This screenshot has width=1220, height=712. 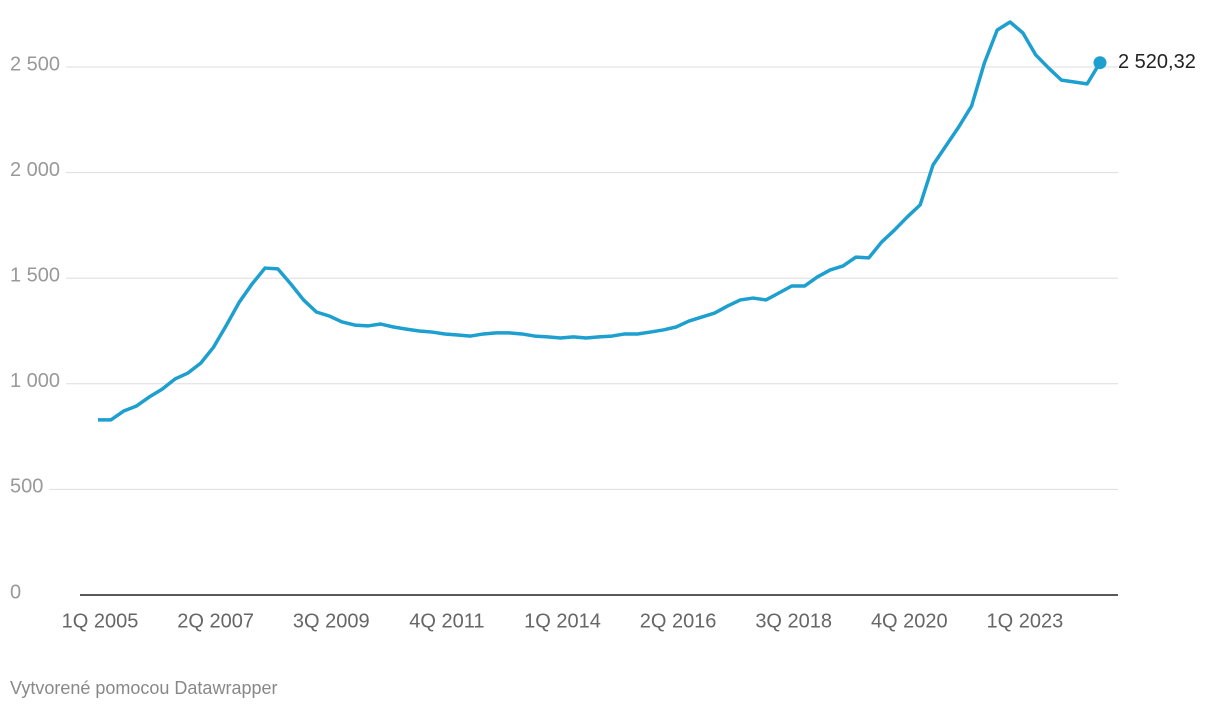 I want to click on footer: Vytvorené pomocou Datawrapper, so click(x=143, y=688).